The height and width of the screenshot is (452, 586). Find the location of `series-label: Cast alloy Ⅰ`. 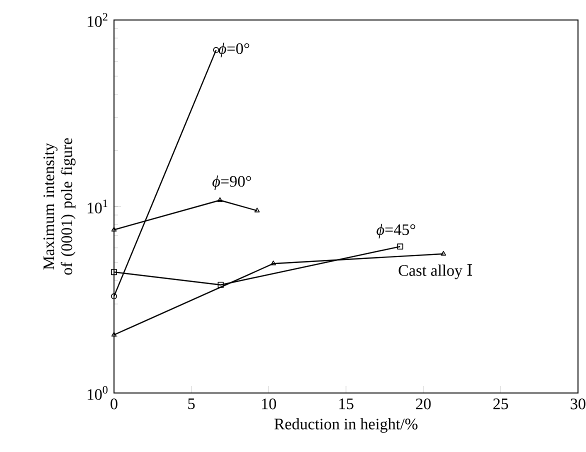

series-label: Cast alloy Ⅰ is located at coordinates (435, 272).